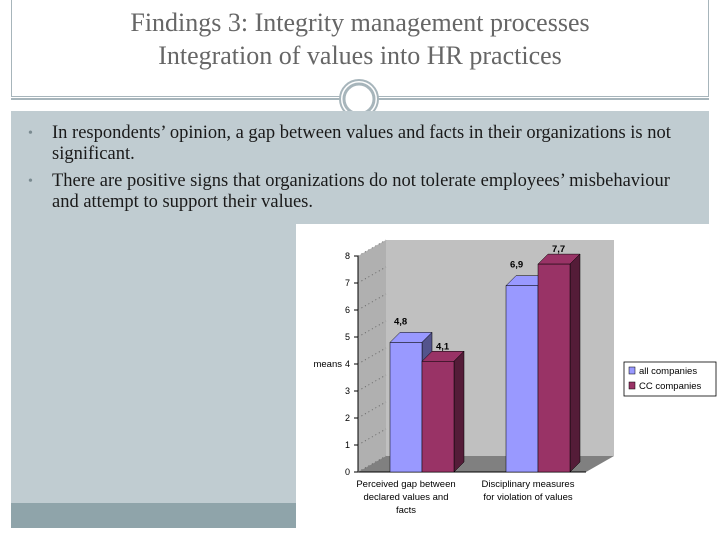 This screenshot has height=545, width=720. I want to click on title-line-2: Integration of values into HR practices, so click(360, 55).